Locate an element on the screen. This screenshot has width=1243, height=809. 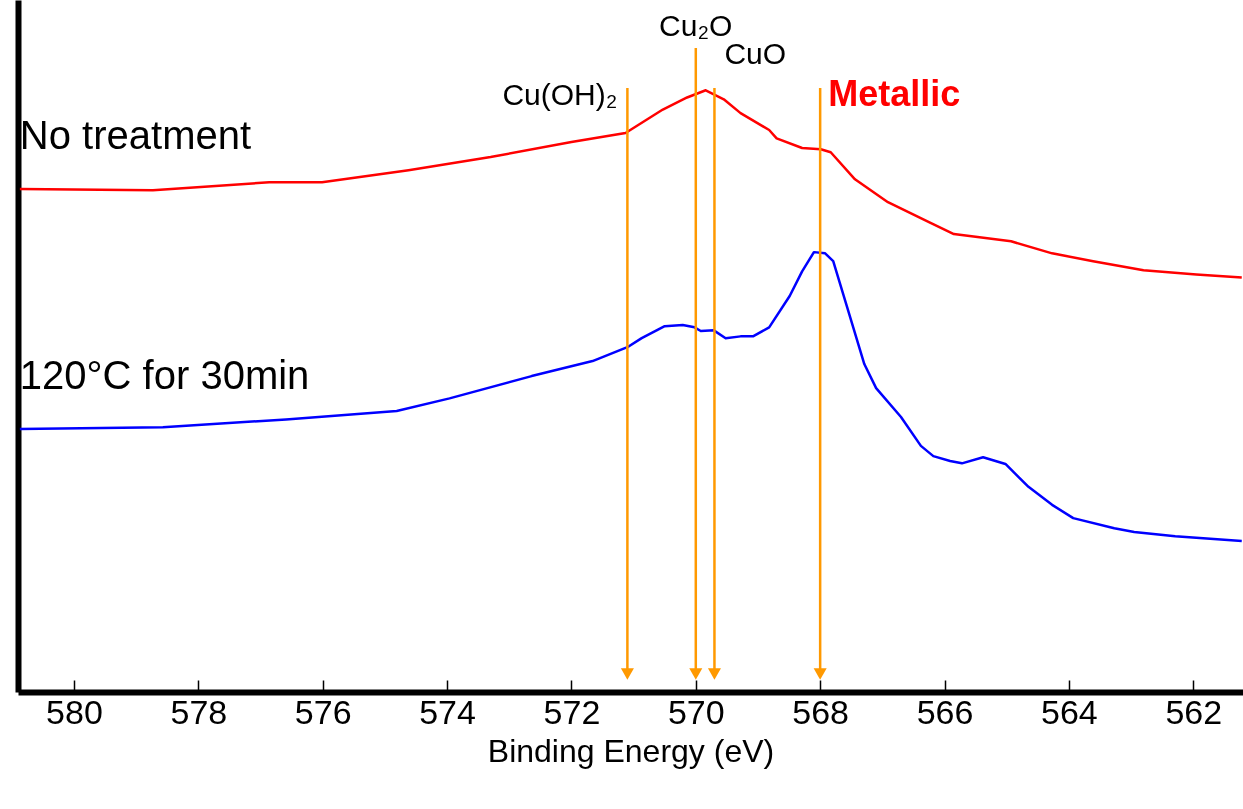
x-tick-label: 562 is located at coordinates (1194, 711).